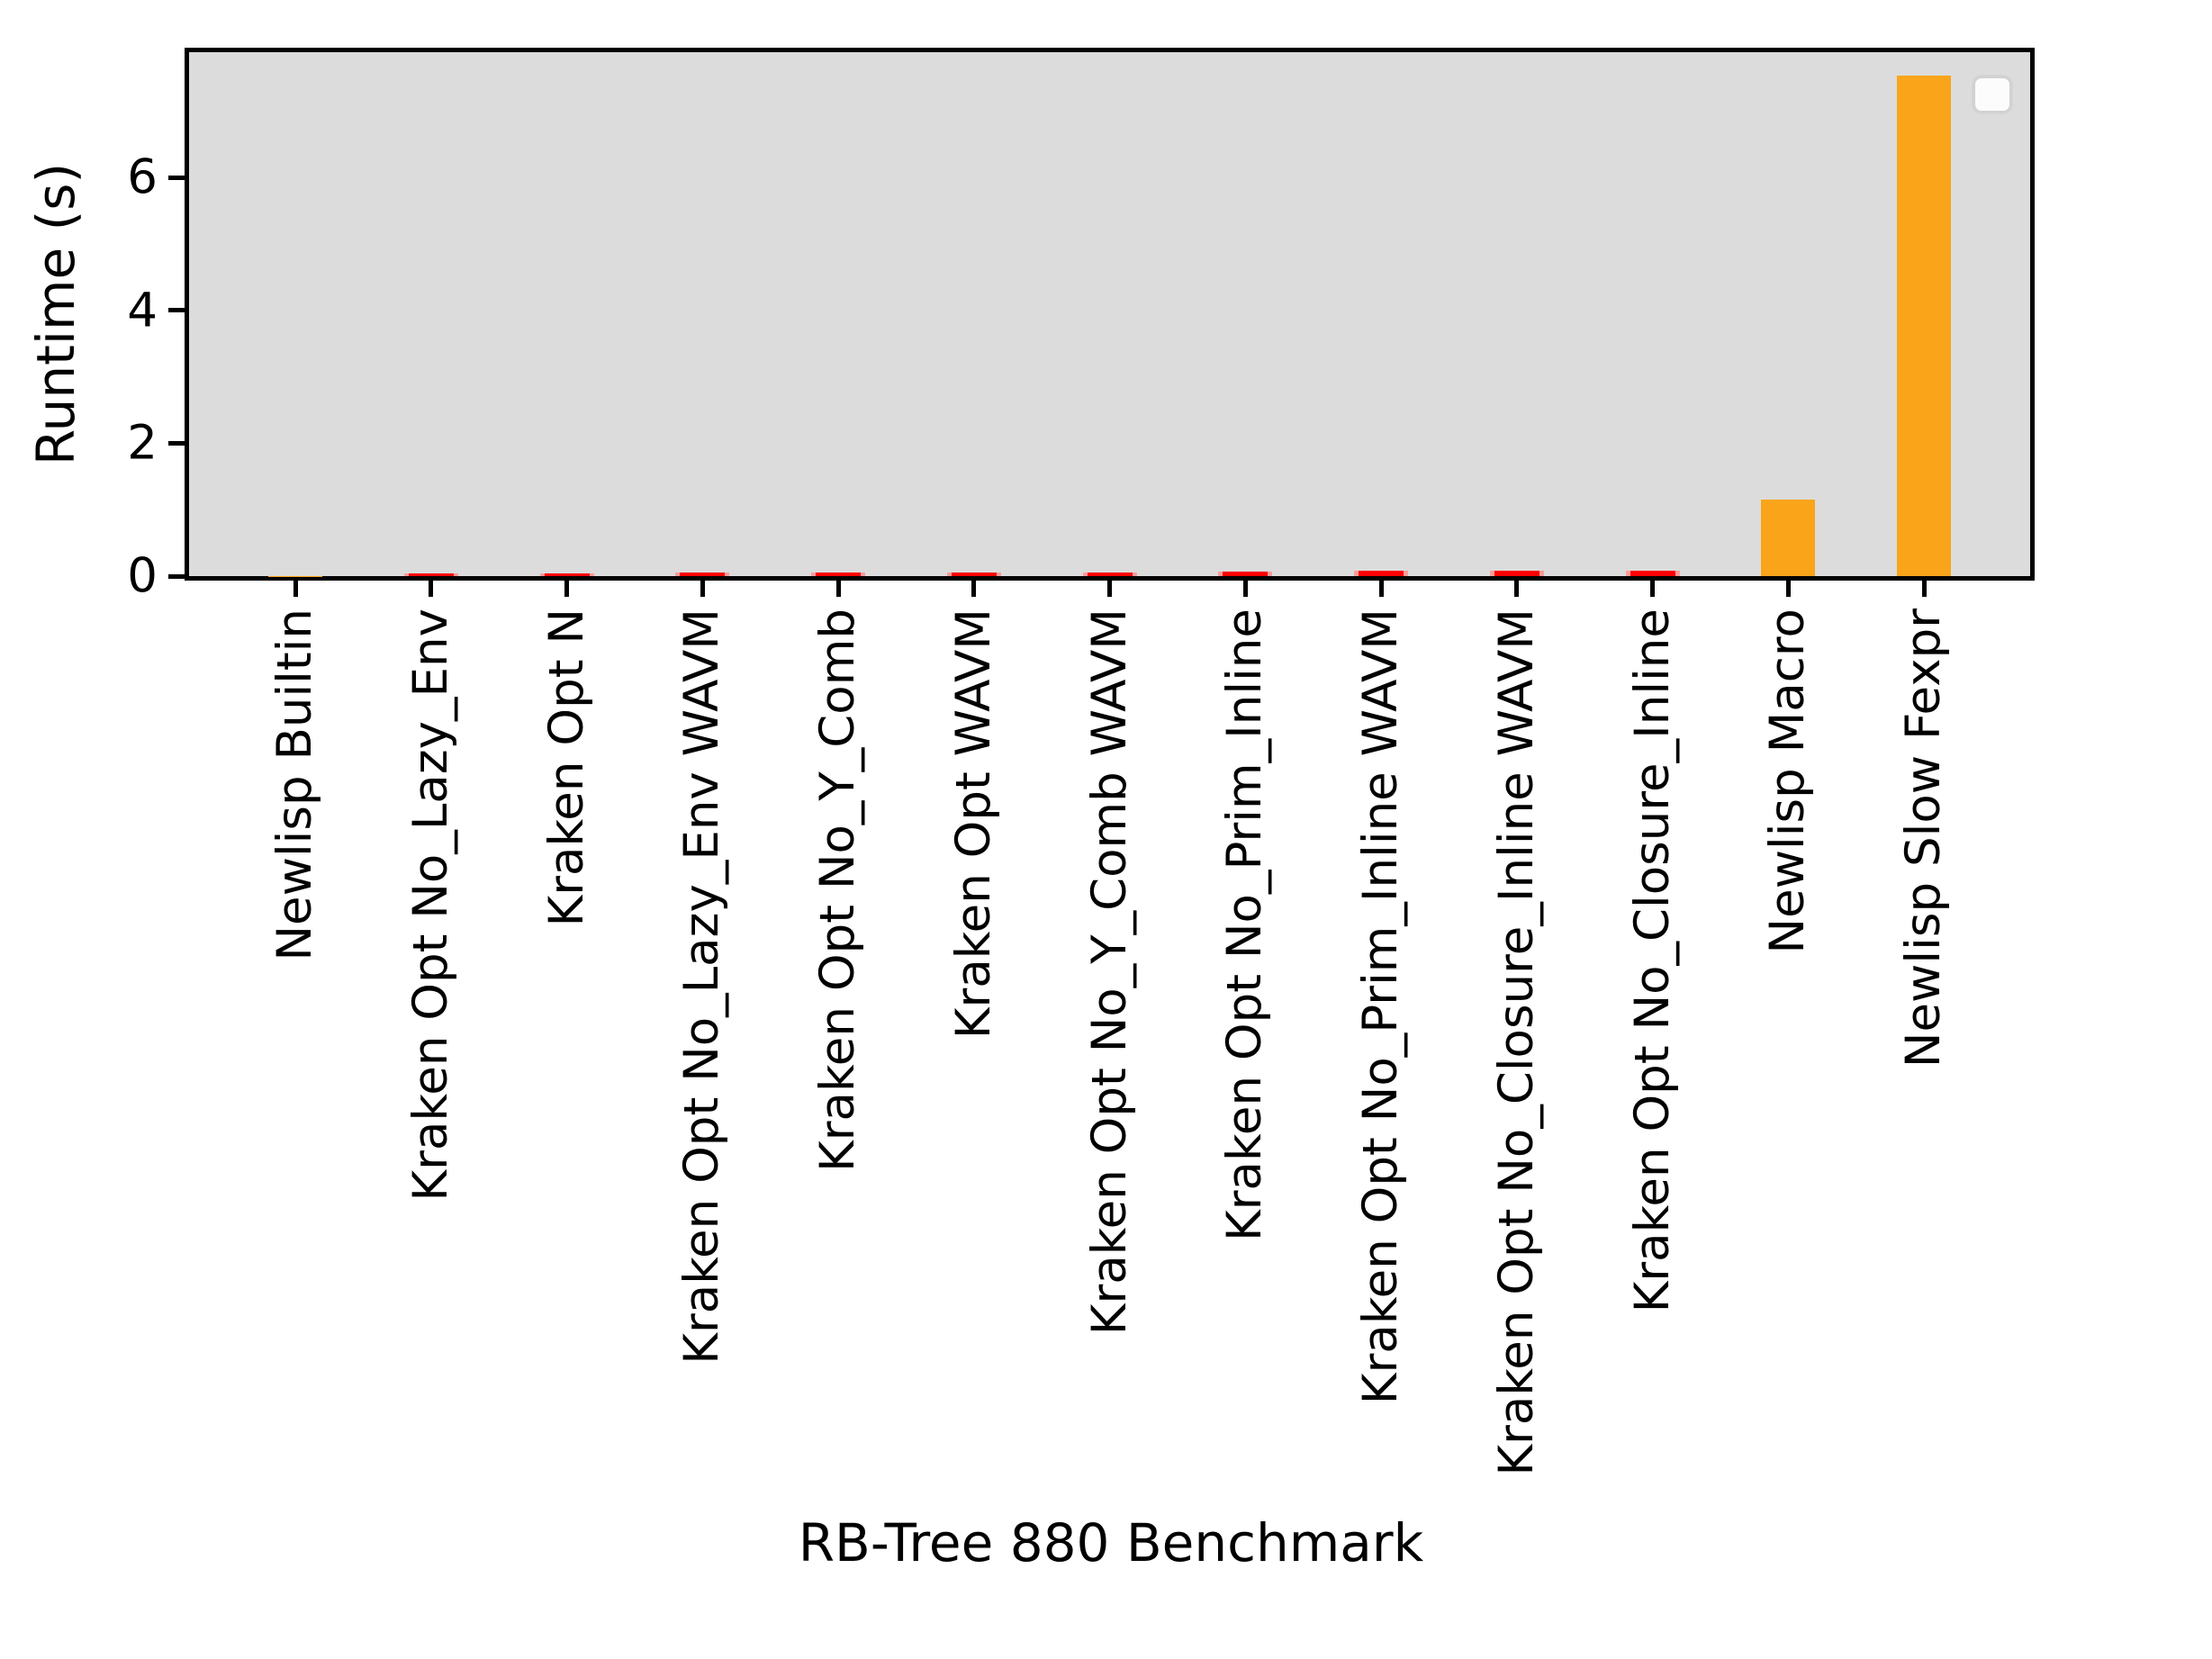 This screenshot has width=2212, height=1659. Describe the element at coordinates (142, 177) in the screenshot. I see `y-tick-label: 6` at that location.